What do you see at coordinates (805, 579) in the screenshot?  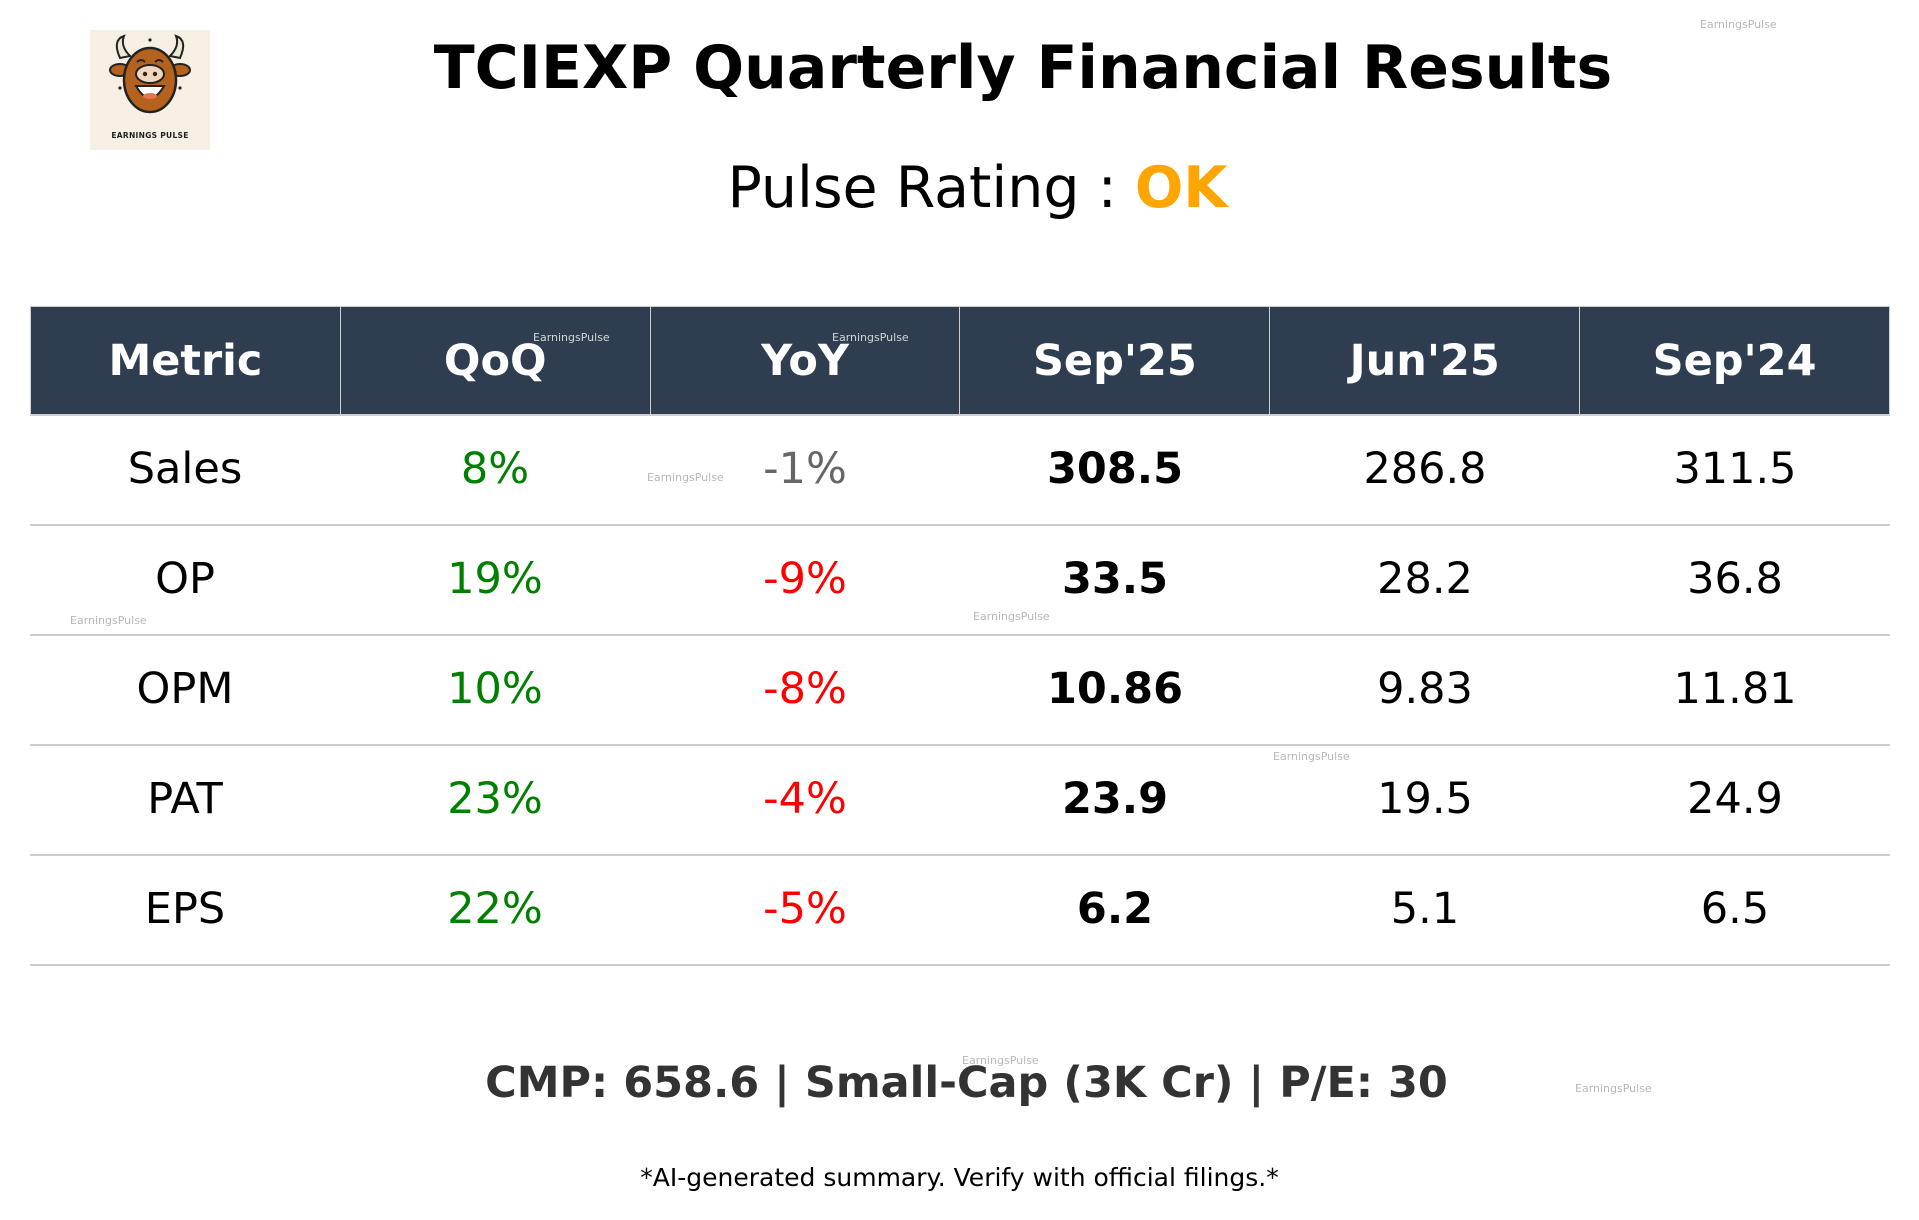 I see `yoy-change: -9%` at bounding box center [805, 579].